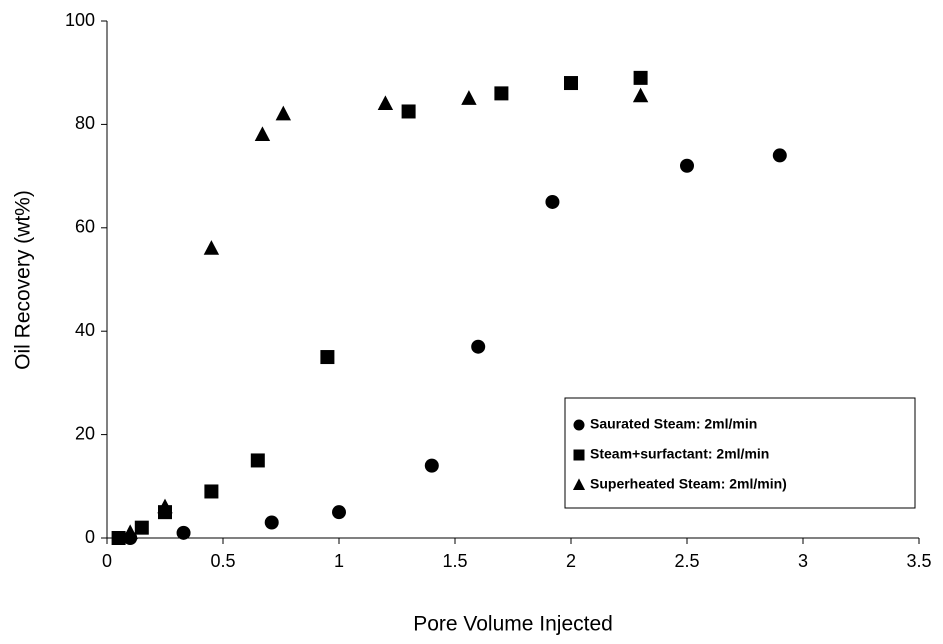 Image resolution: width=943 pixels, height=644 pixels. What do you see at coordinates (454, 561) in the screenshot?
I see `x-tick-label: 1.5` at bounding box center [454, 561].